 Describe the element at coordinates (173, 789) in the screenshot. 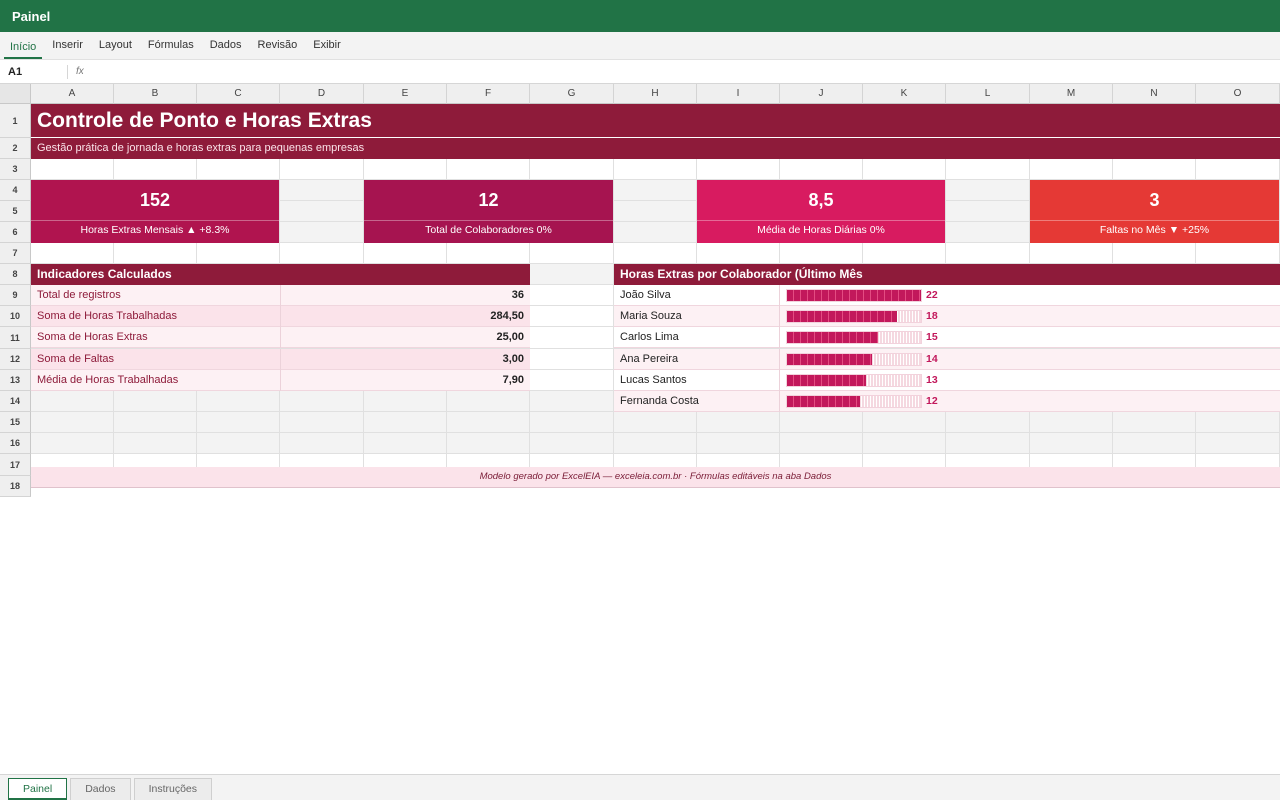

I see `sheet-tab-instrucoes: Instruções` at that location.